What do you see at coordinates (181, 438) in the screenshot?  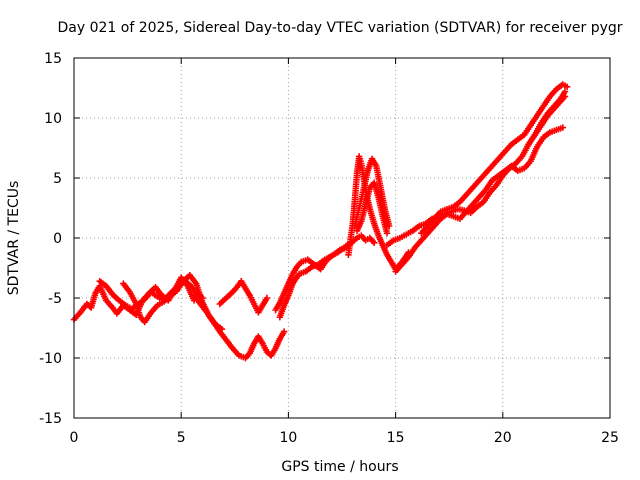 I see `x-tick-label: 5` at bounding box center [181, 438].